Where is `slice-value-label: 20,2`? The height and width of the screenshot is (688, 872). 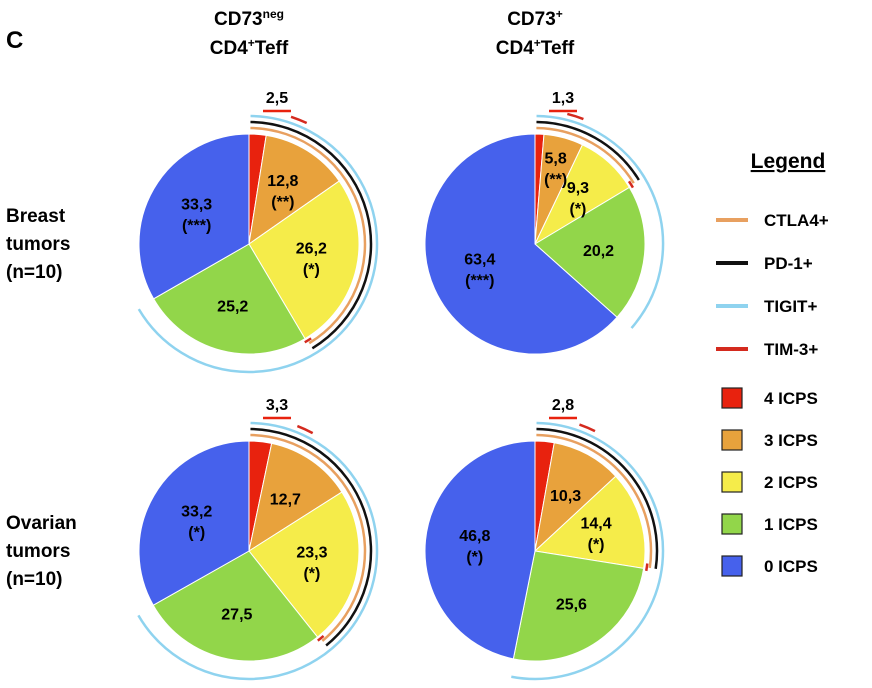
slice-value-label: 20,2 is located at coordinates (598, 251).